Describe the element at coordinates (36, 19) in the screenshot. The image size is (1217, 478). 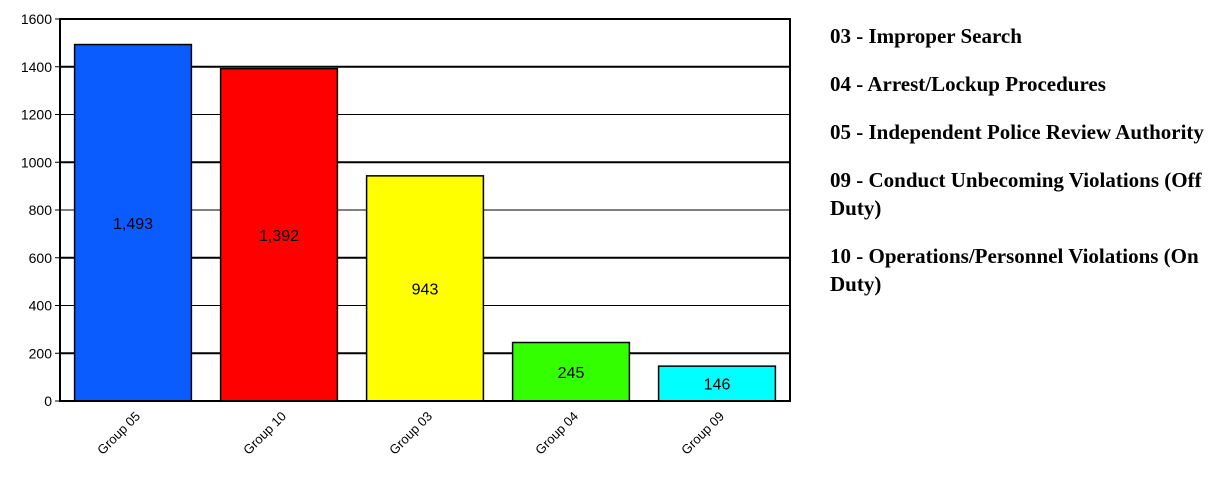
I see `y-tick-label: 1600` at that location.